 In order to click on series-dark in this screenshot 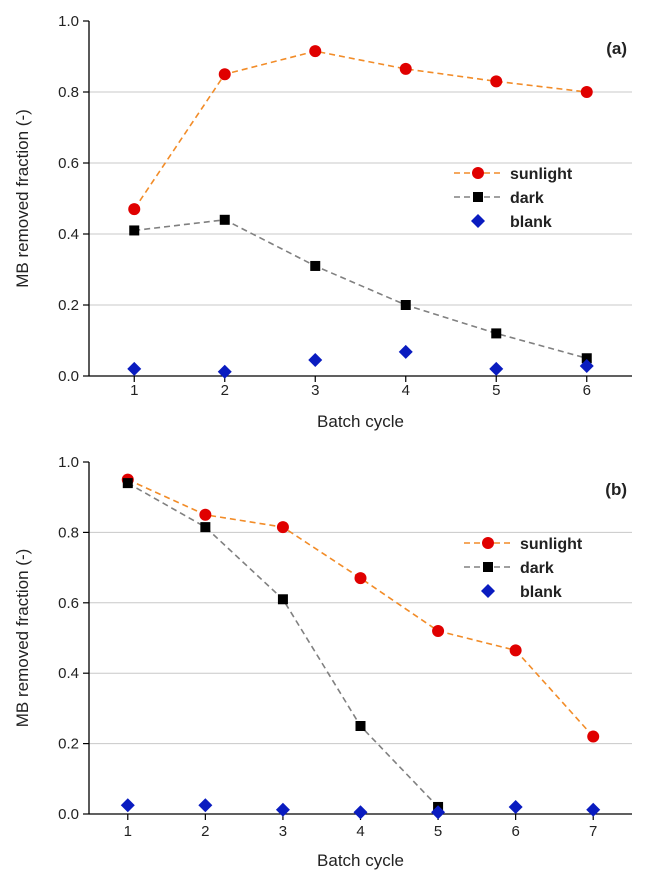, I will do `click(360, 289)`.